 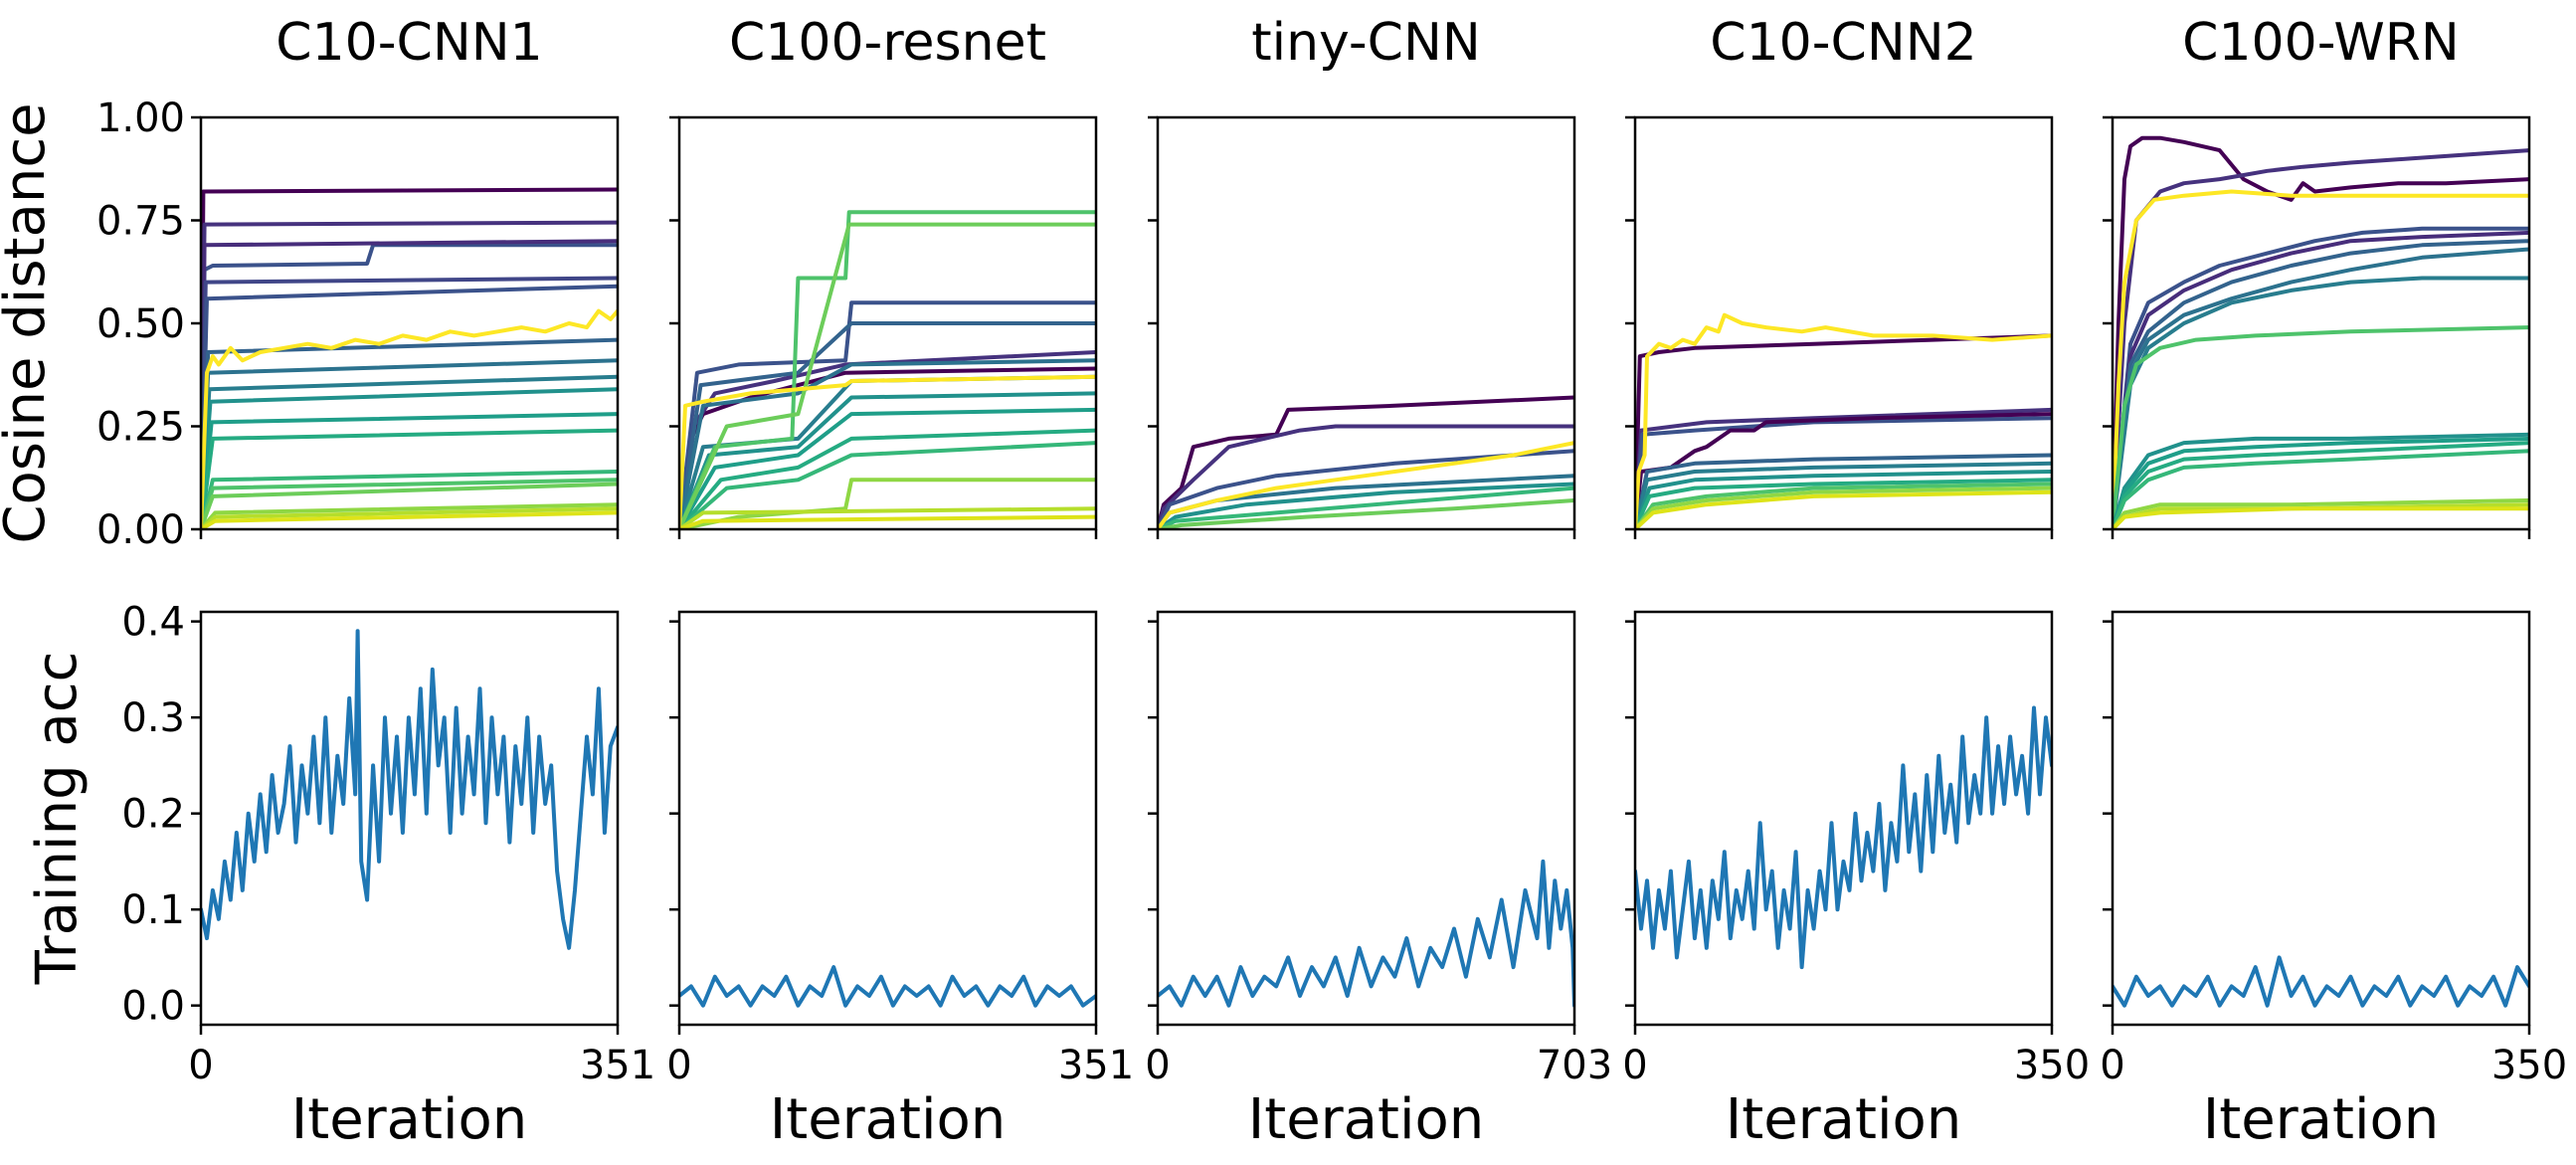 I want to click on y-tick-label: 0.00, so click(x=140, y=530).